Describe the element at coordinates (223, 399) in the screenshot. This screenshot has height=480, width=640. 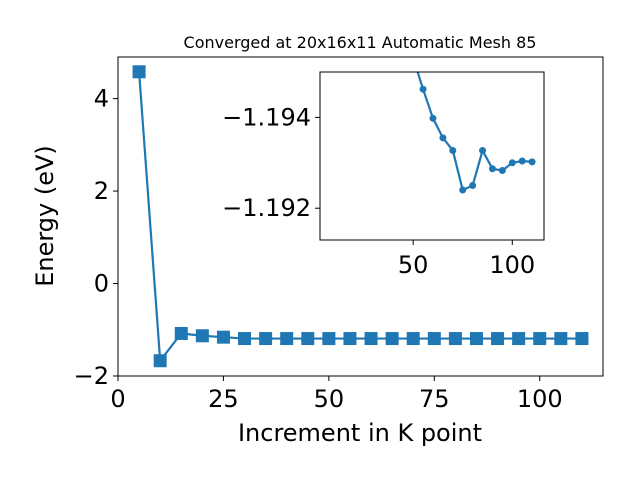
I see `main-x-tick-label: 25` at that location.